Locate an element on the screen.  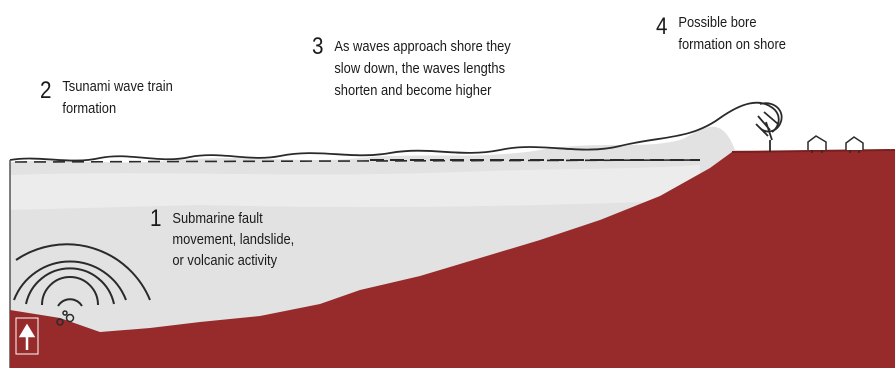
label-3-line-2: slow down, the waves lengths is located at coordinates (420, 68).